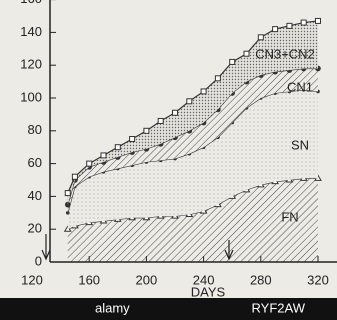 The height and width of the screenshot is (320, 337). What do you see at coordinates (31, 96) in the screenshot?
I see `y-tick-label: 100` at bounding box center [31, 96].